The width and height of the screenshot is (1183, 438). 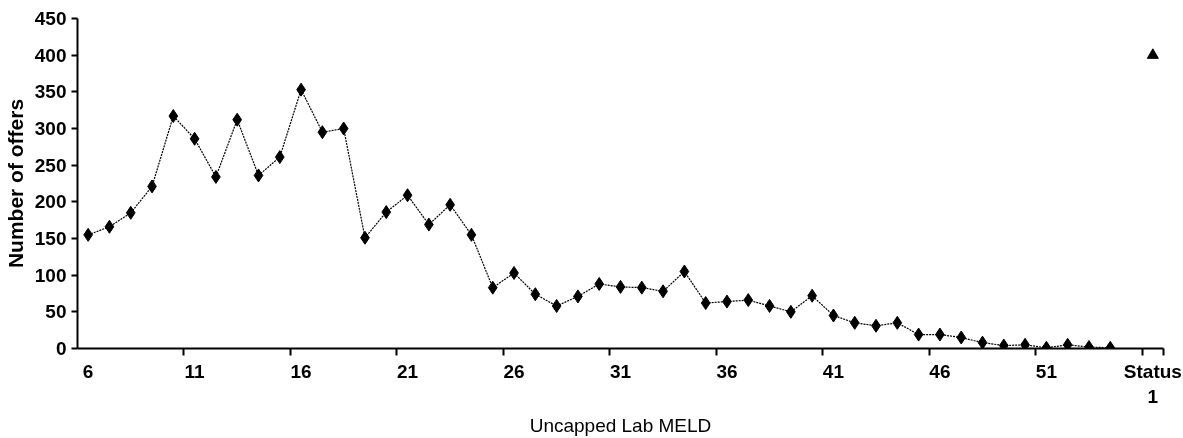 I want to click on y-tick-label: 300, so click(x=50, y=128).